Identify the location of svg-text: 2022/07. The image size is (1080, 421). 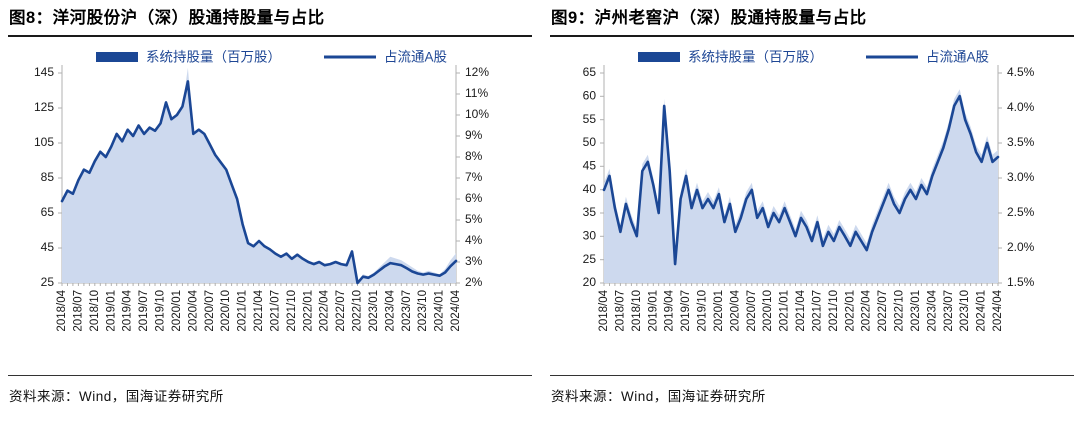
(341, 311).